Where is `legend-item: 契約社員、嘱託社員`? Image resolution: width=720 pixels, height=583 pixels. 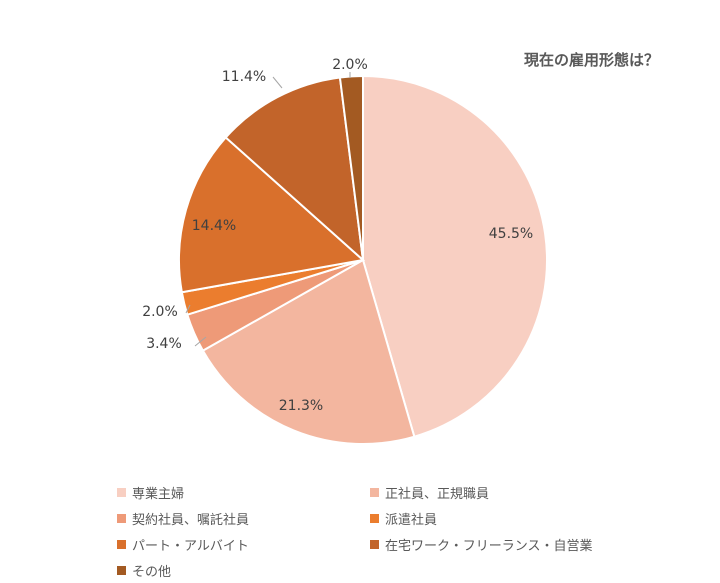
legend-item: 契約社員、嘱託社員 is located at coordinates (183, 518).